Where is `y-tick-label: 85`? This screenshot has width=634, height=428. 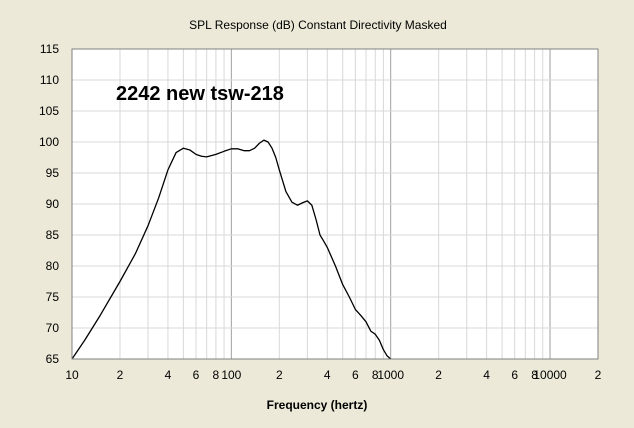
y-tick-label: 85 is located at coordinates (53, 235).